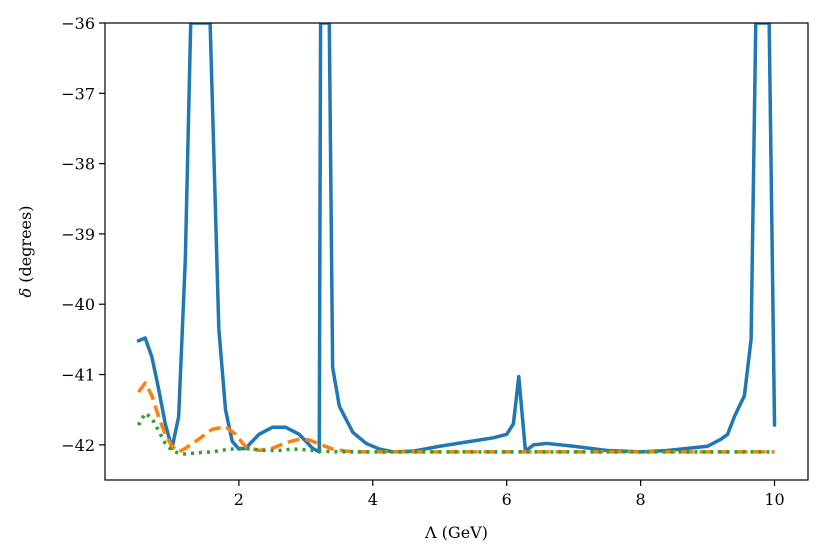 This screenshot has width=830, height=559. I want to click on x-tick-label: 8, so click(641, 499).